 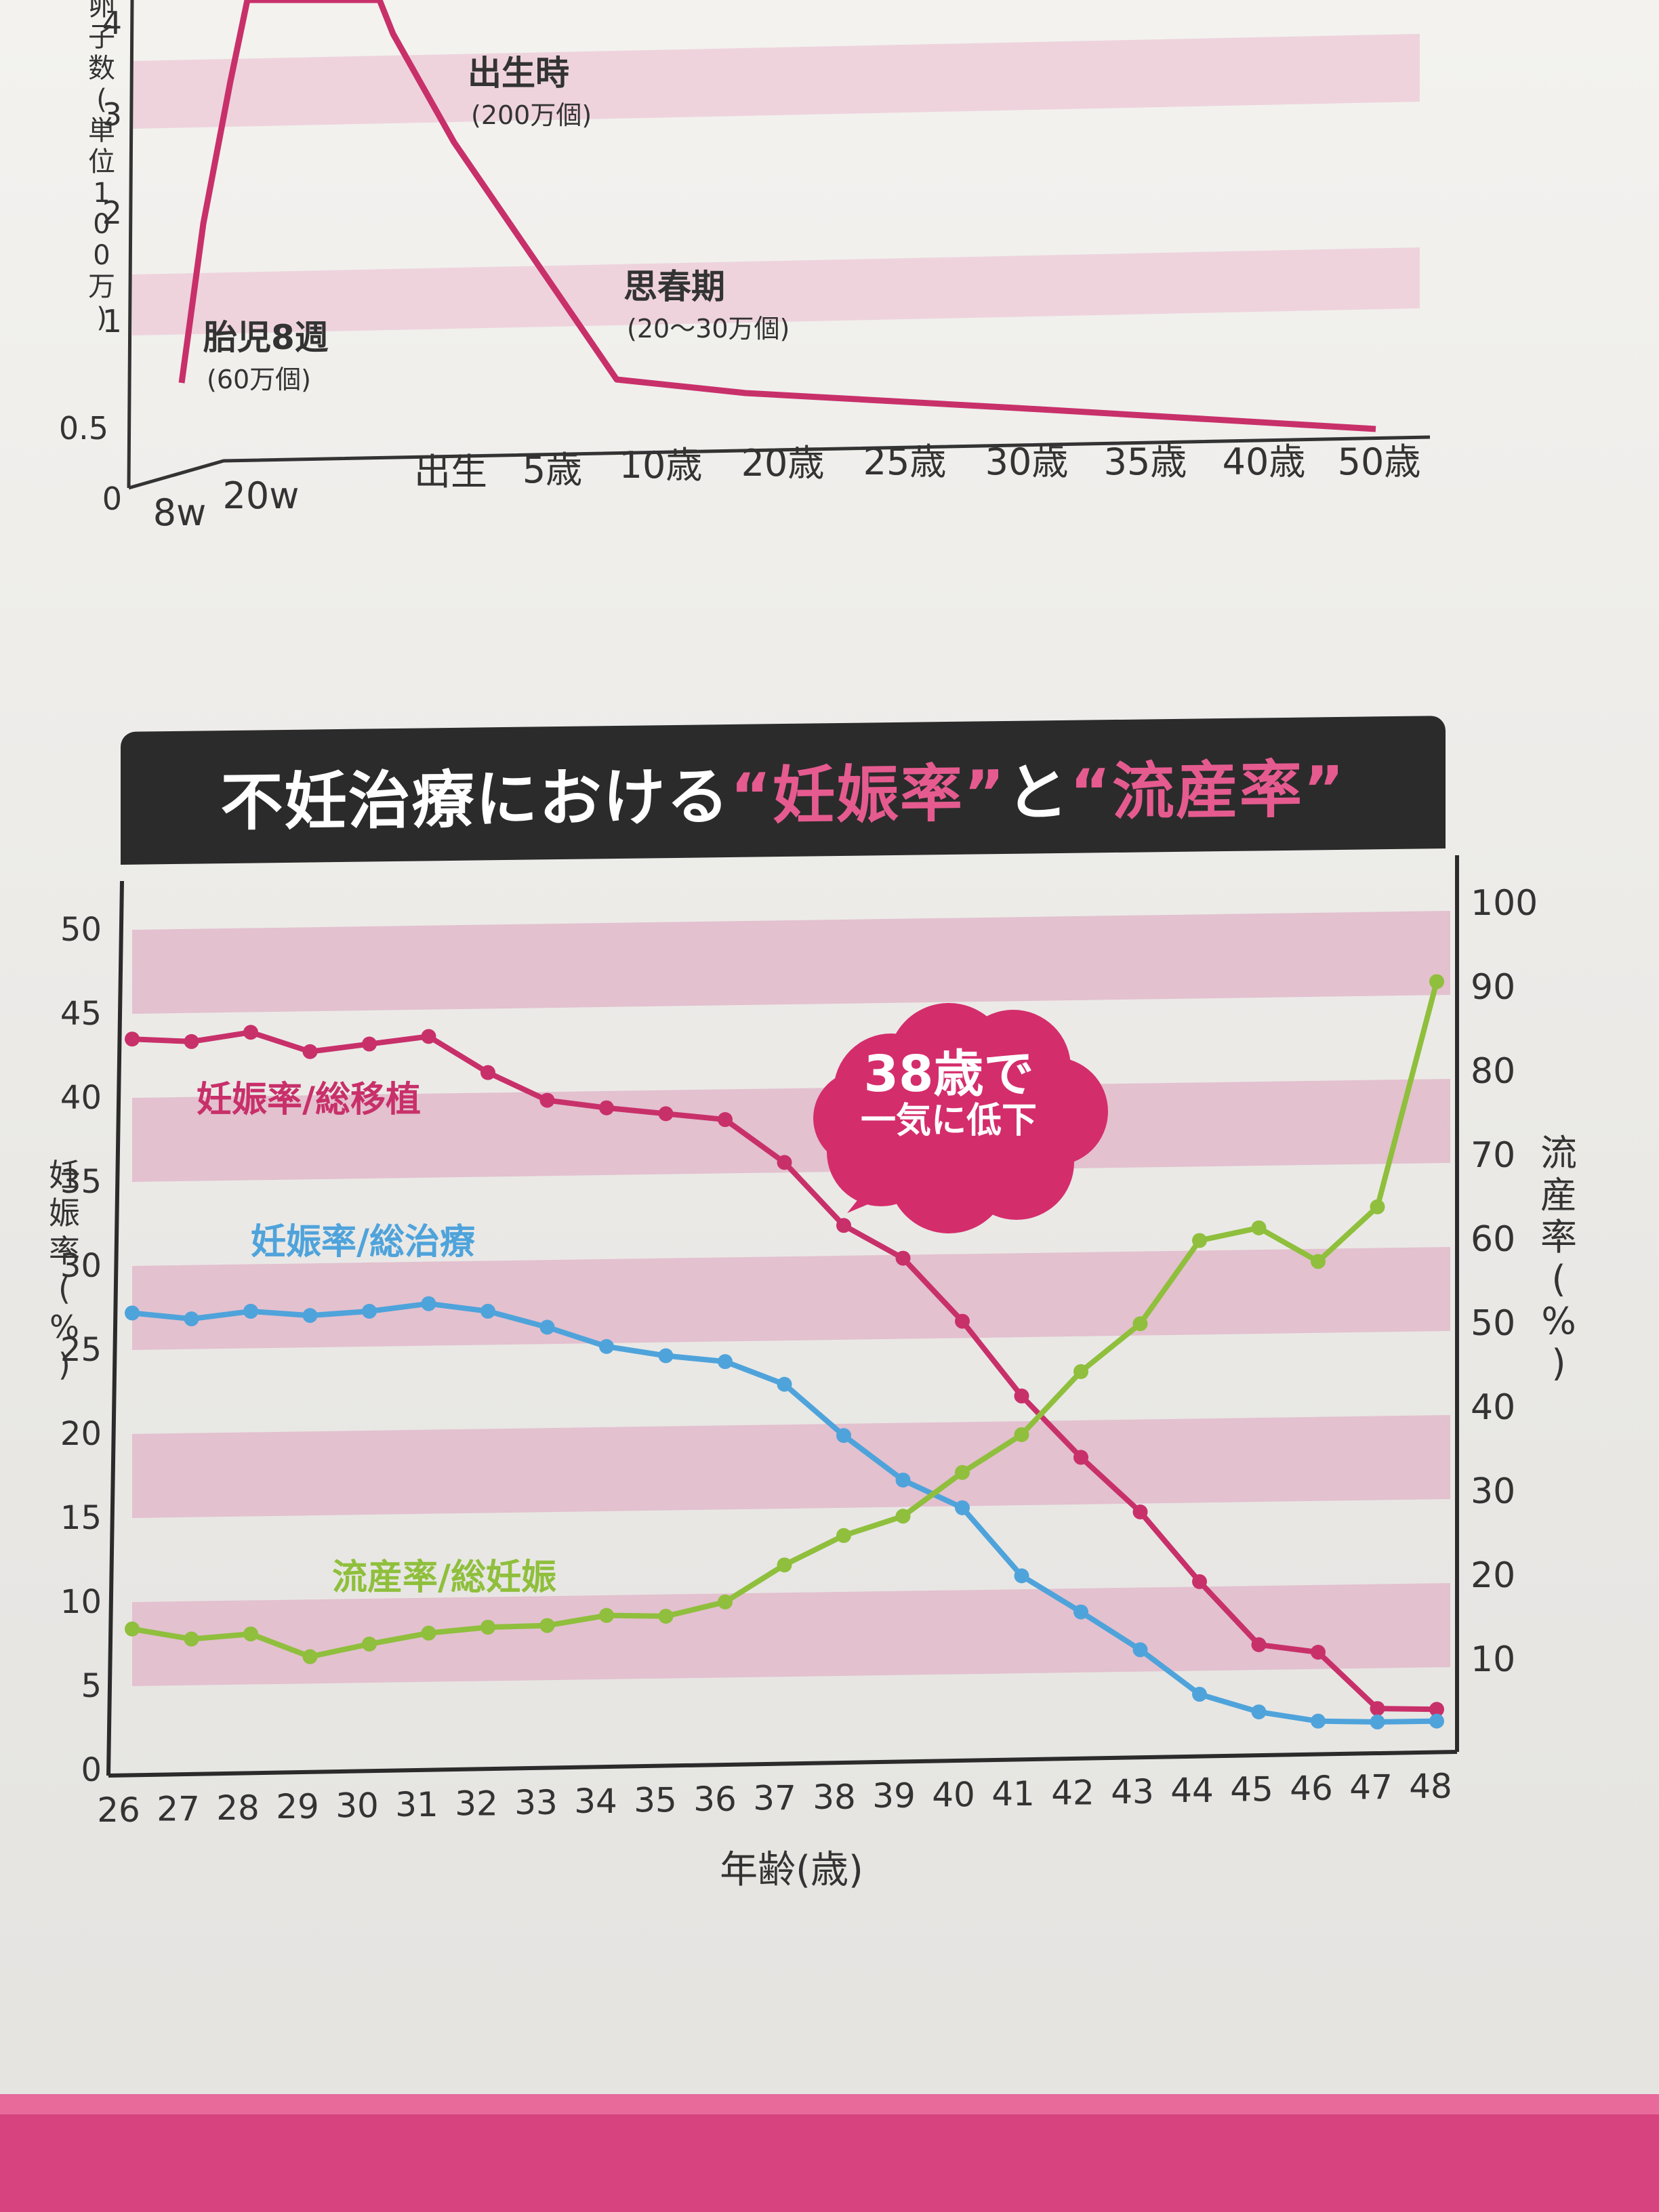 What do you see at coordinates (101, 11) in the screenshot?
I see `chart1-y-label-char: 卵` at bounding box center [101, 11].